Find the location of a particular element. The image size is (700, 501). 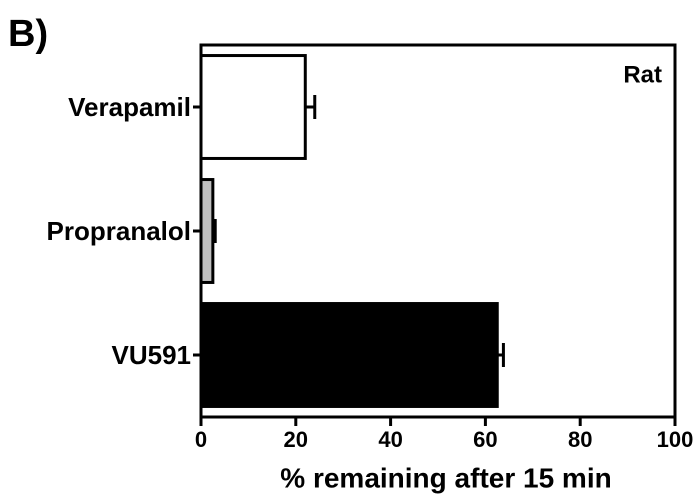

x-tick-label: 60 is located at coordinates (485, 439).